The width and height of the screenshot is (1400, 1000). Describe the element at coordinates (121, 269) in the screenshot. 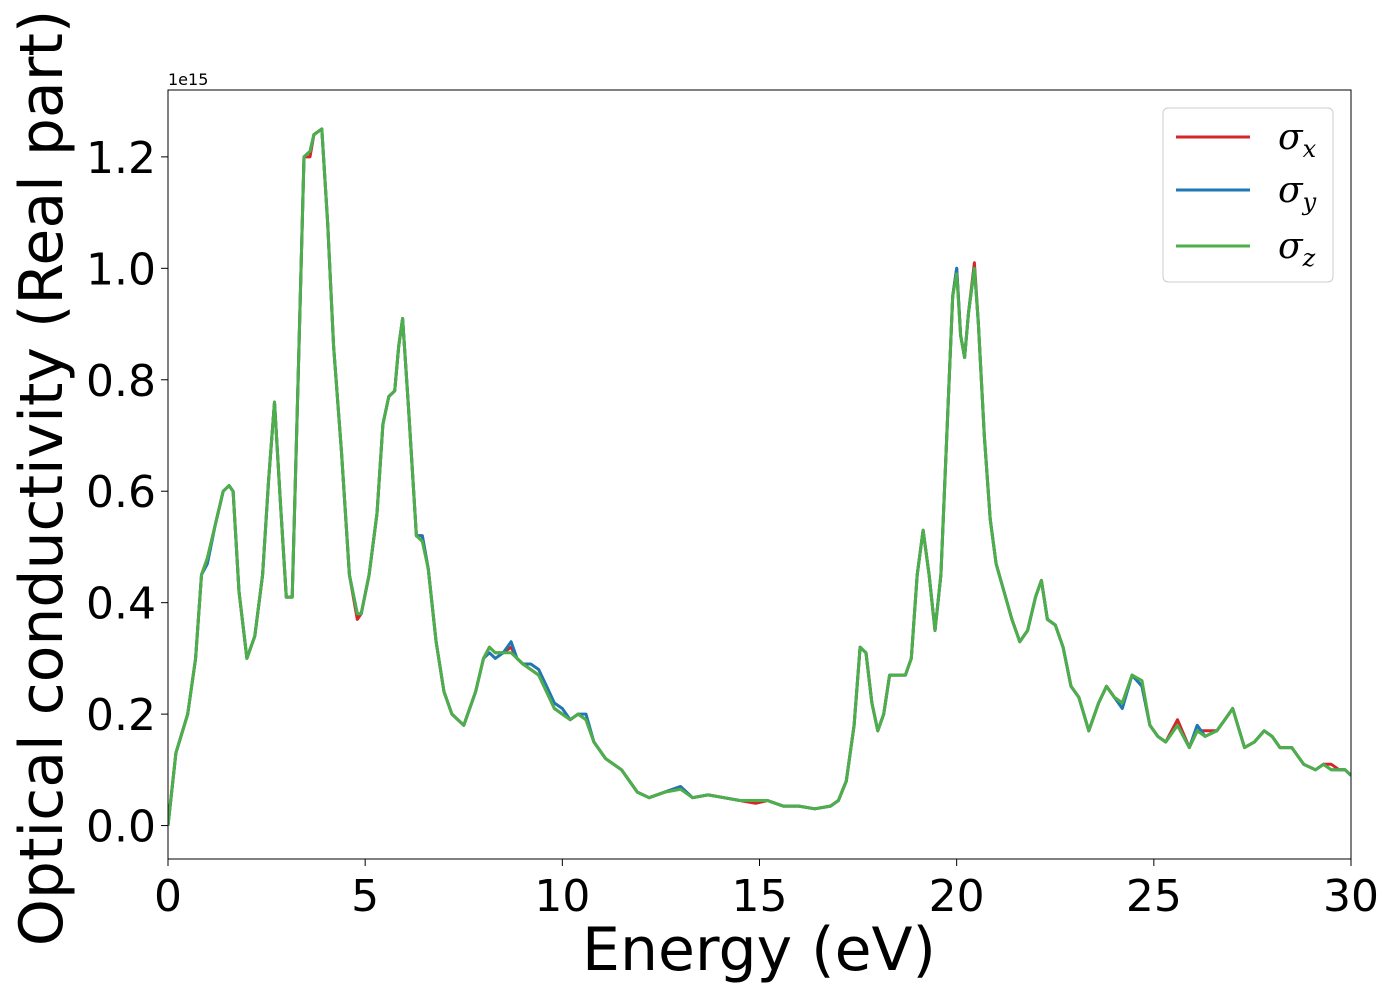

I see `y-tick-label: 1.0` at that location.